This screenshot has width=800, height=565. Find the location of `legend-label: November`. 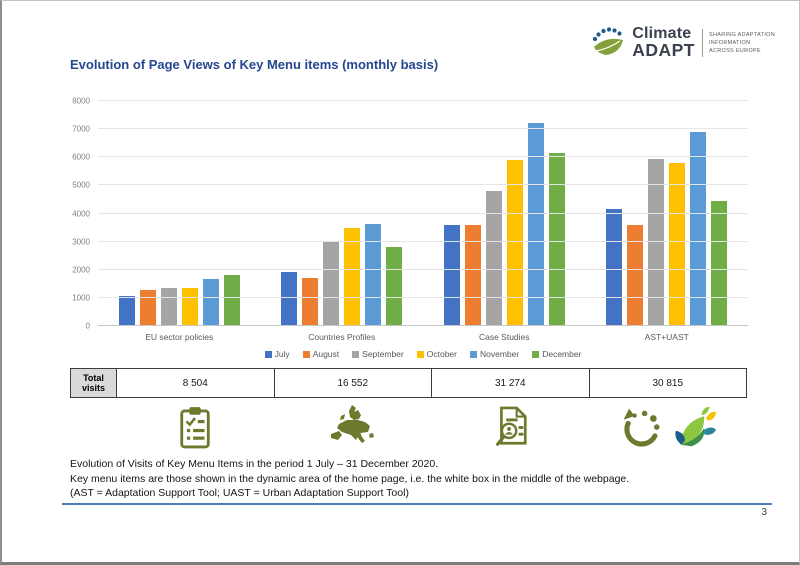

legend-label: November is located at coordinates (500, 354).